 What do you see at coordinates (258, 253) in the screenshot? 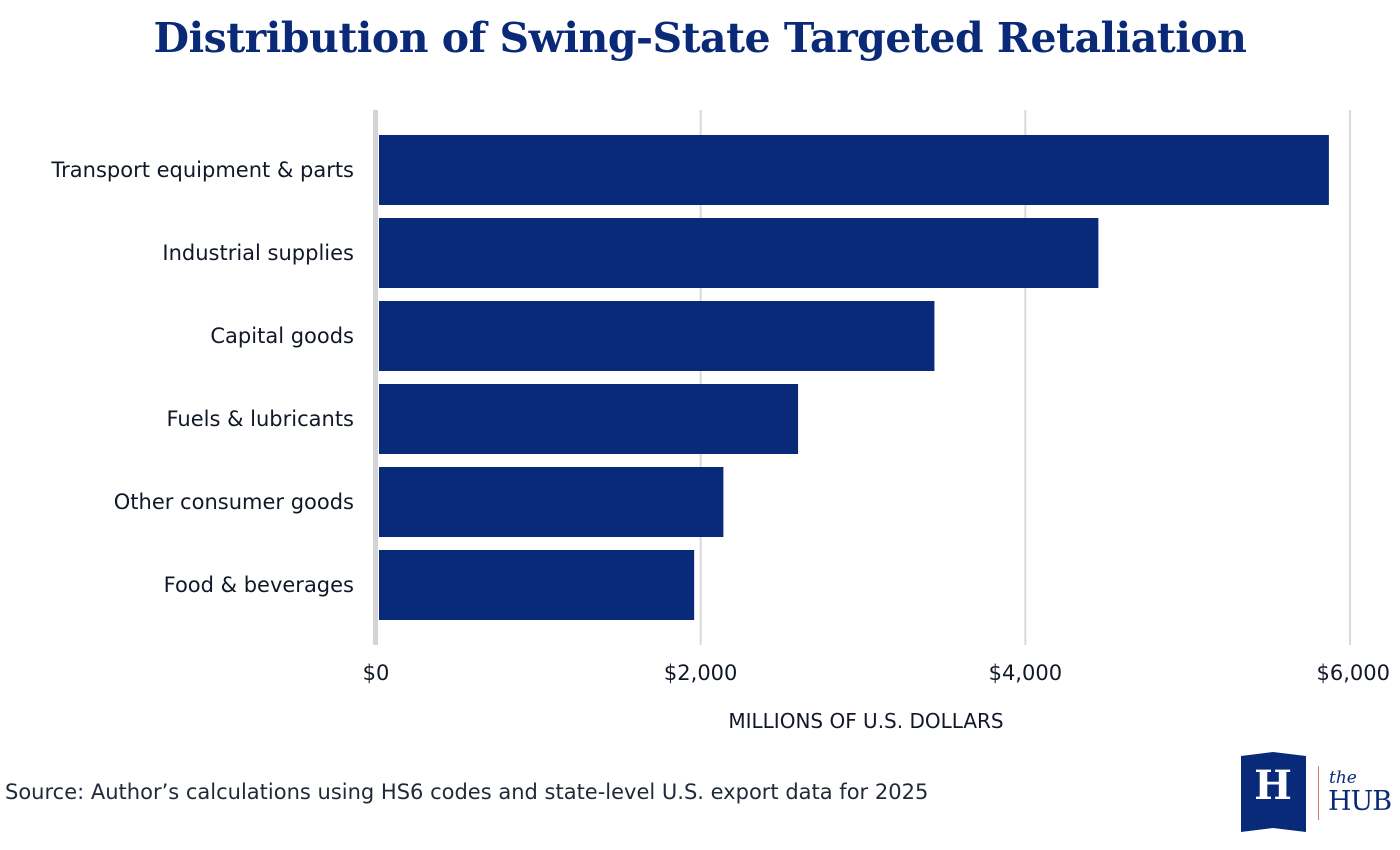
I see `category-label: Industrial supplies` at bounding box center [258, 253].